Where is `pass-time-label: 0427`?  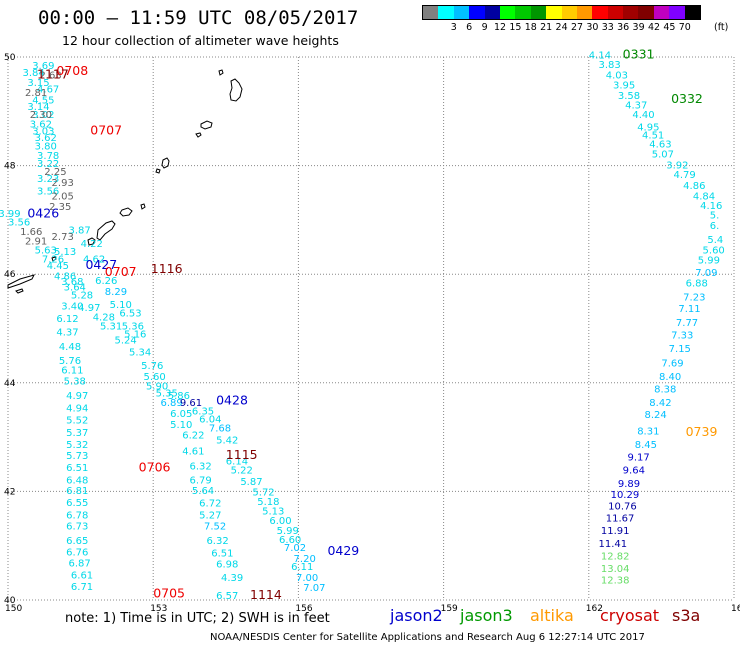 pass-time-label: 0427 is located at coordinates (101, 264).